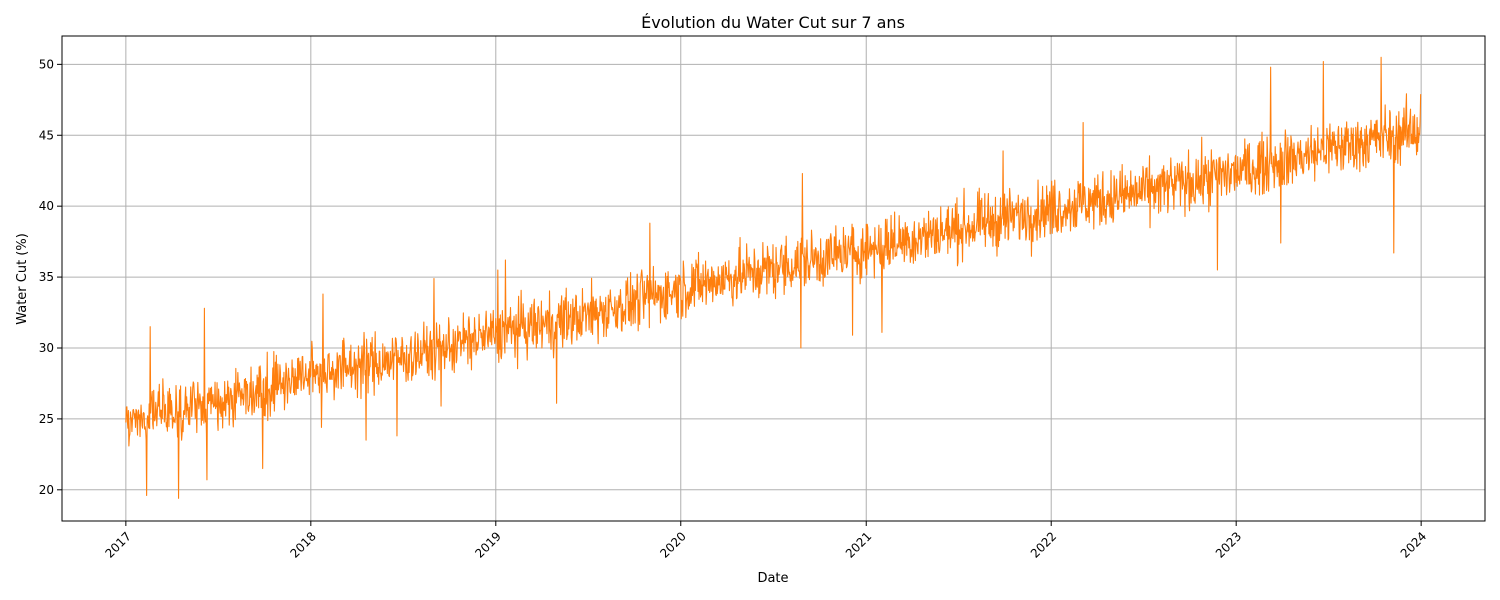 The height and width of the screenshot is (600, 1500). What do you see at coordinates (773, 22) in the screenshot?
I see `chart-title: Évolution du Water Cut sur 7 ans` at bounding box center [773, 22].